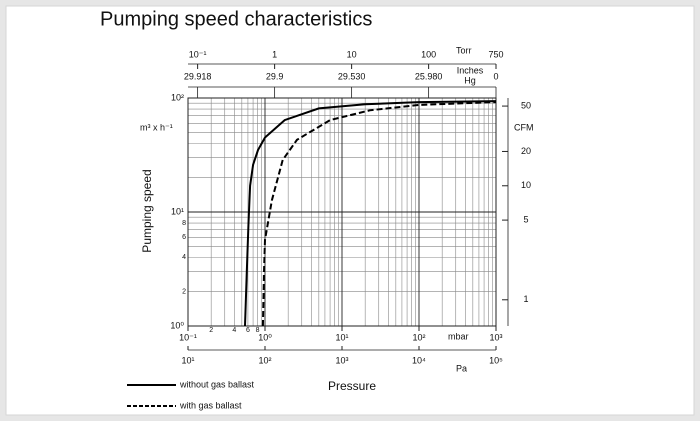  I want to click on x4-tick-label: 10¹, so click(187, 360).